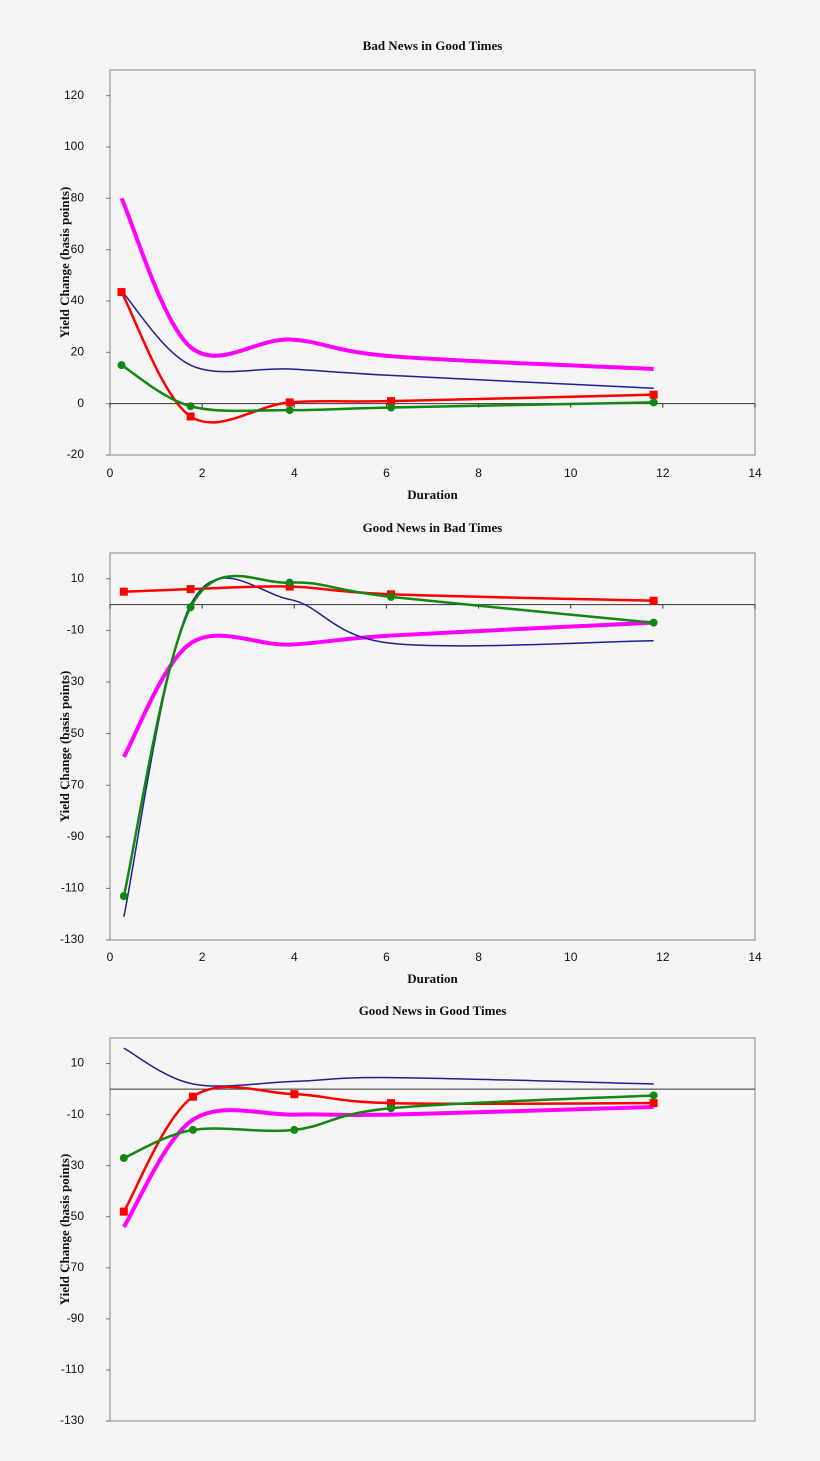 Image resolution: width=820 pixels, height=1461 pixels. I want to click on y-tick-label: 80, so click(78, 198).